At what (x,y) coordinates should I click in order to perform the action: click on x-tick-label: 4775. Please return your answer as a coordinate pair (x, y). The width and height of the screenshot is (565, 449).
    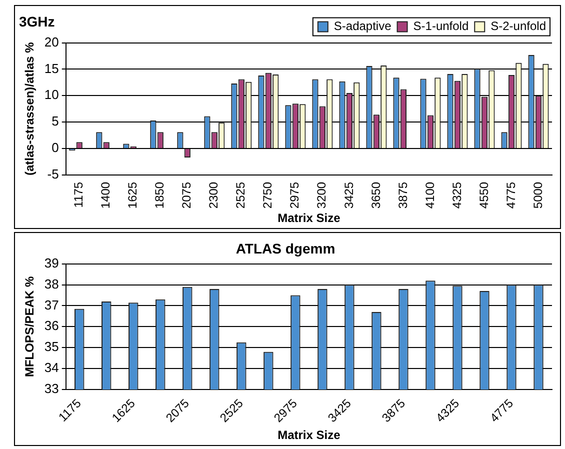
    Looking at the image, I should click on (511, 195).